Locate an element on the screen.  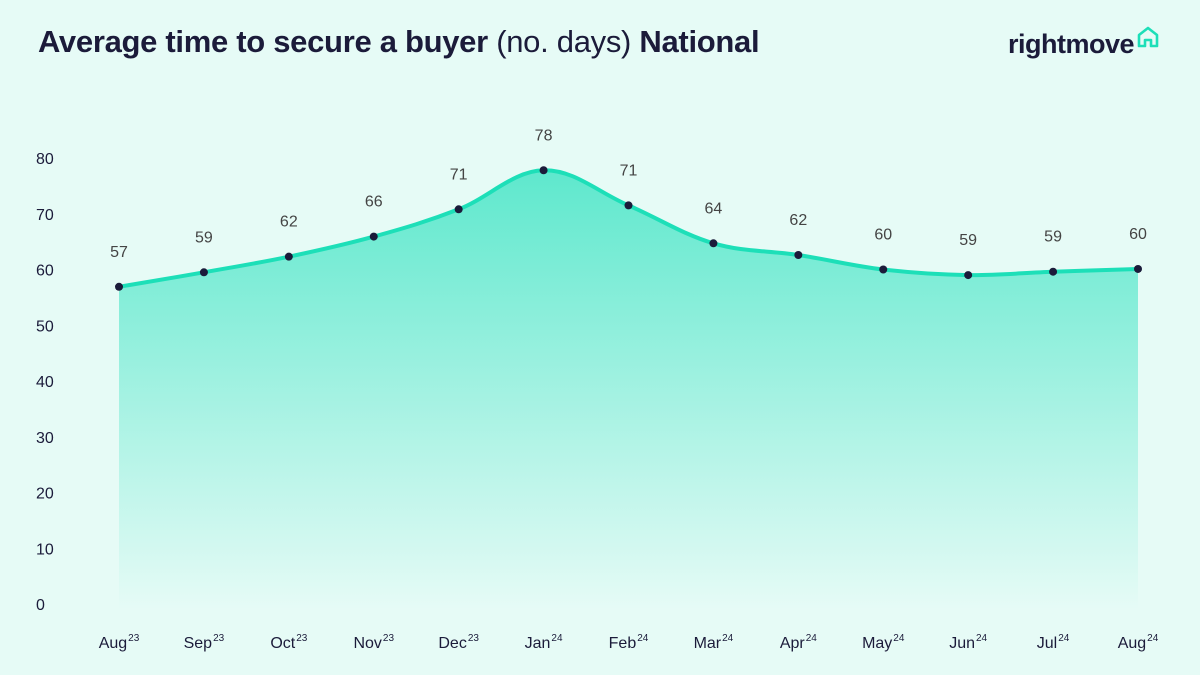
title-unit: (no. days) is located at coordinates (564, 41).